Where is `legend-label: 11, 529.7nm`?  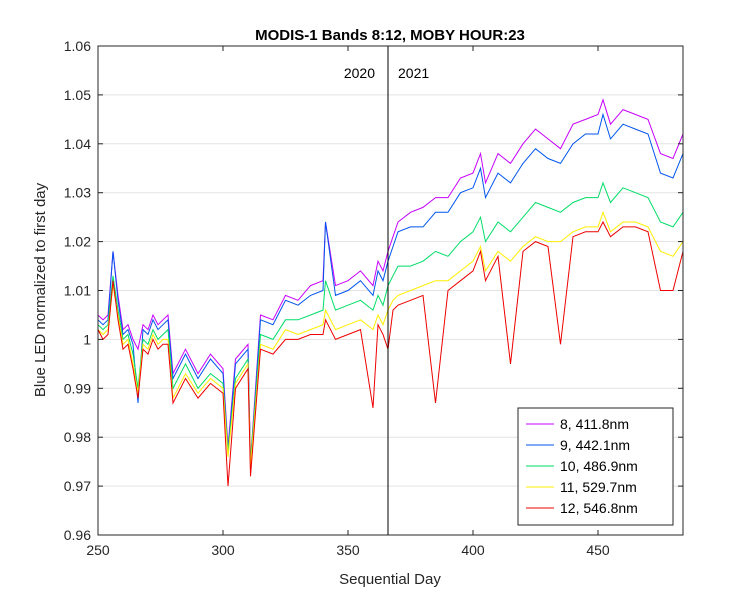 legend-label: 11, 529.7nm is located at coordinates (598, 487).